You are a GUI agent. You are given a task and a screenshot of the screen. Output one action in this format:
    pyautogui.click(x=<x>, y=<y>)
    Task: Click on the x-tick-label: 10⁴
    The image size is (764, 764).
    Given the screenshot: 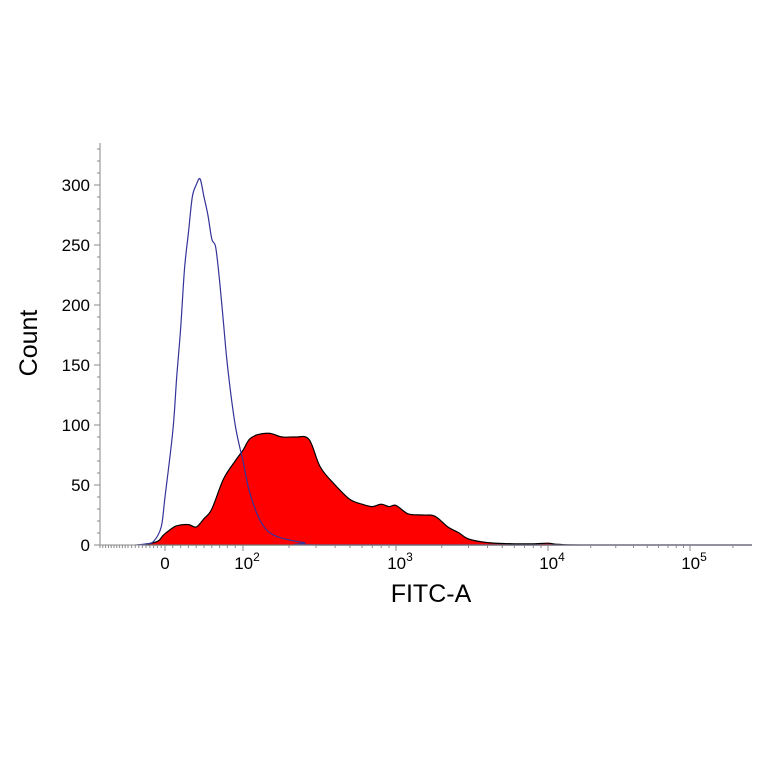 What is the action you would take?
    pyautogui.click(x=552, y=561)
    